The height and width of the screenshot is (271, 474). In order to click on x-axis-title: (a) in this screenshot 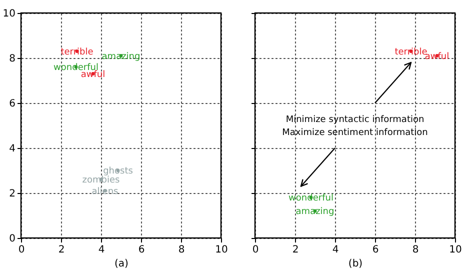, I will do `click(121, 264)`.